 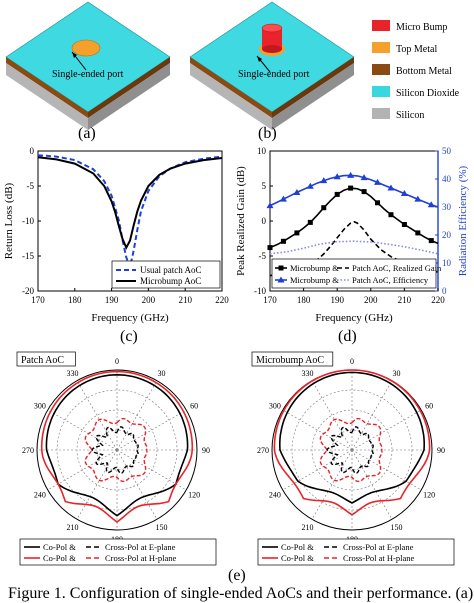 I want to click on angle-label: 60, so click(x=429, y=406).